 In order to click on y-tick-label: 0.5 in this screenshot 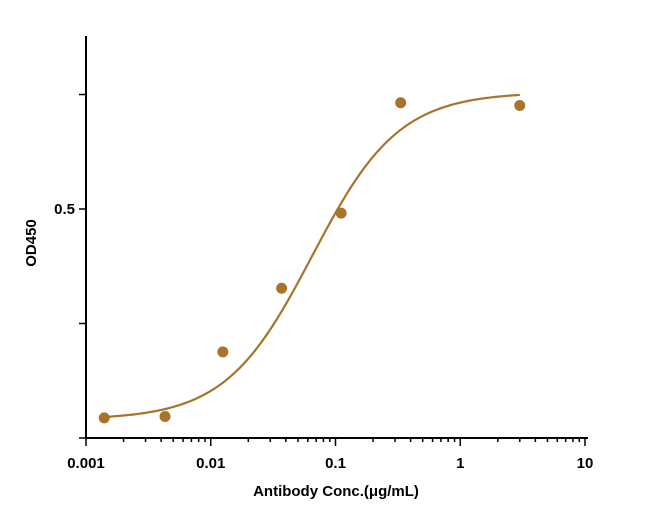, I will do `click(64, 209)`.